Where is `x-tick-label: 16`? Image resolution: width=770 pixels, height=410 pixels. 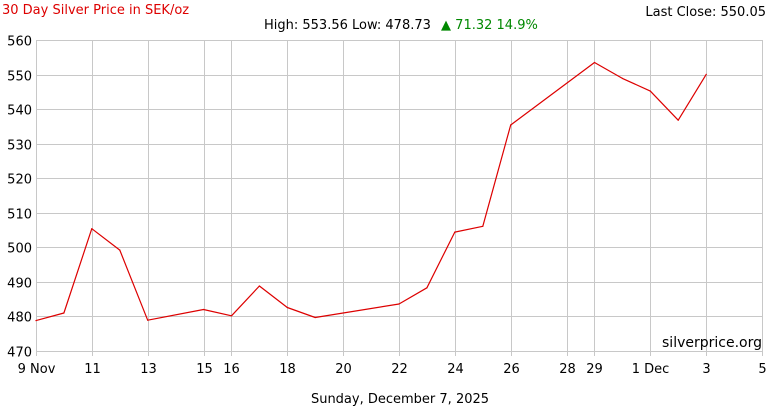 x-tick-label: 16 is located at coordinates (231, 369).